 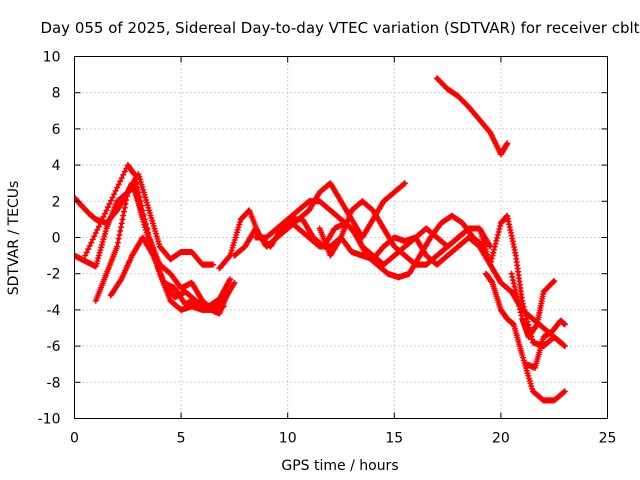 I want to click on y-tick-label: -4, so click(x=54, y=311).